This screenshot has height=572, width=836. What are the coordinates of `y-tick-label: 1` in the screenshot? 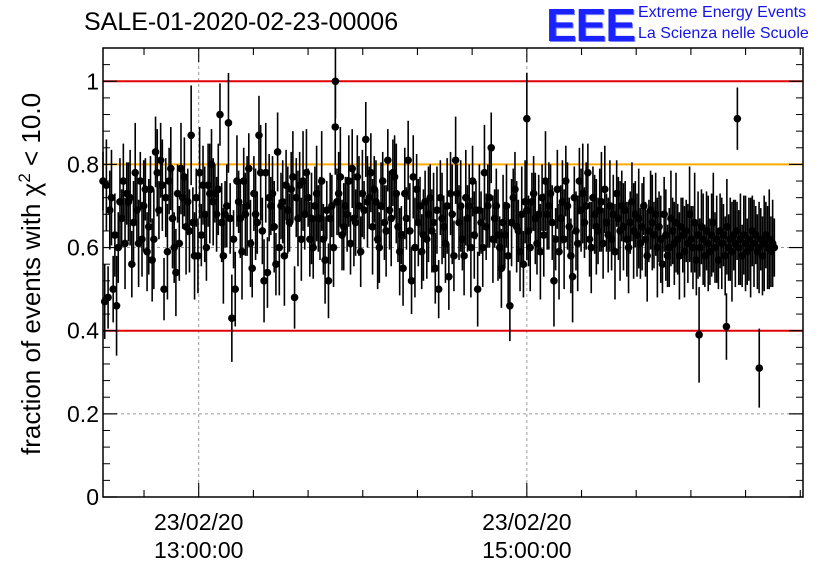 It's located at (92, 81).